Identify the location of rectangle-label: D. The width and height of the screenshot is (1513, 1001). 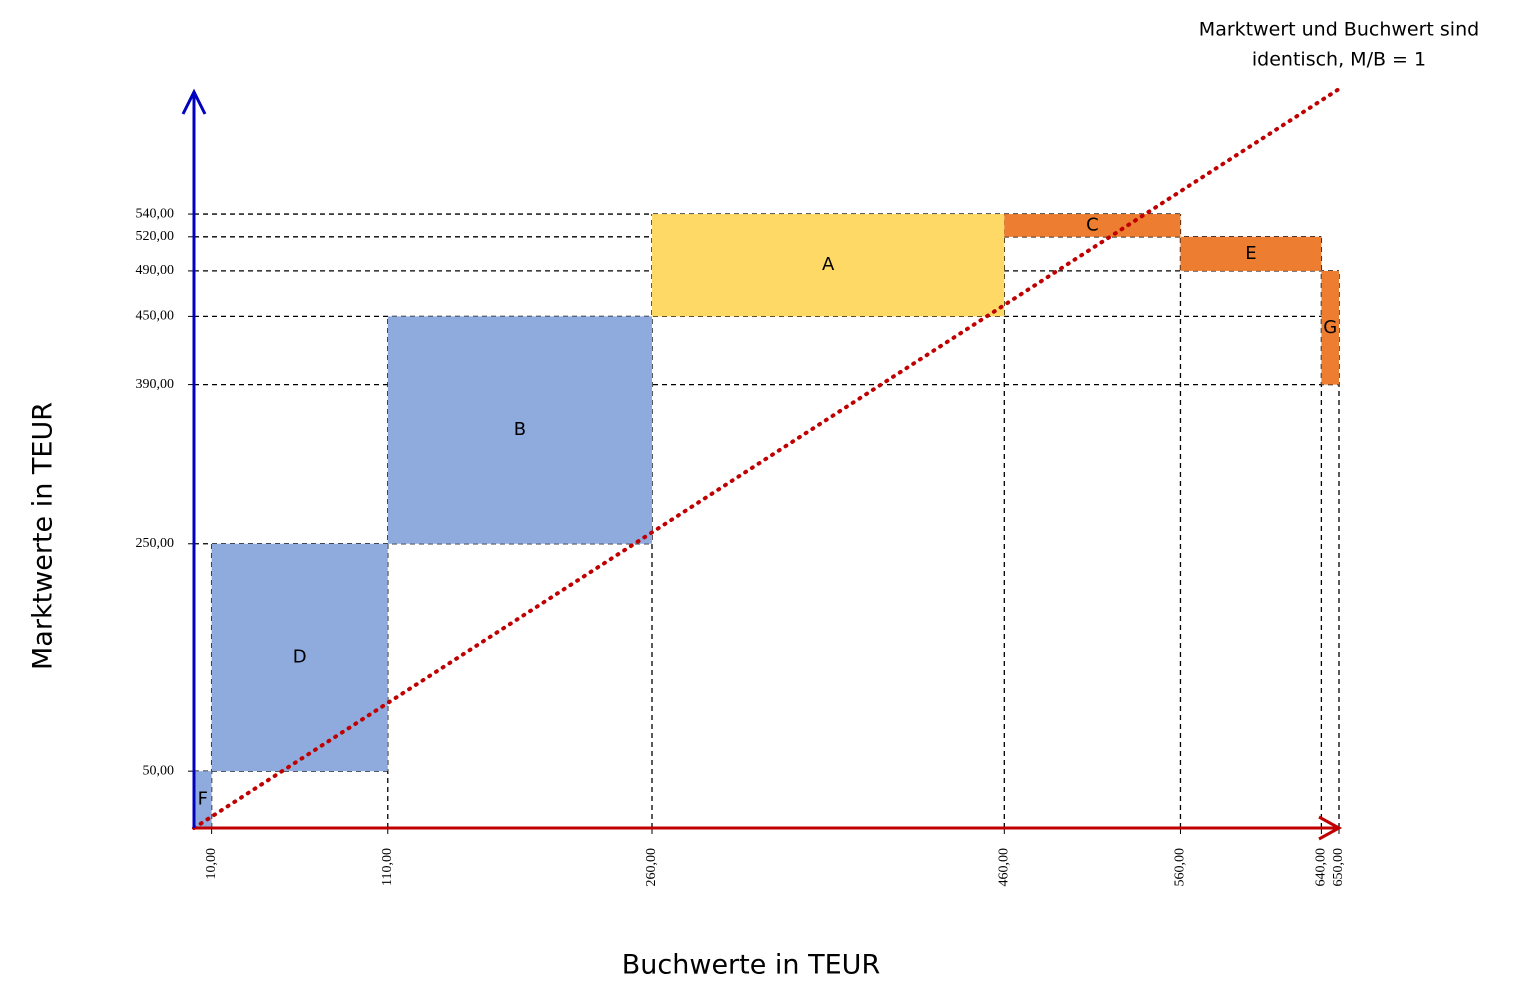
(300, 656).